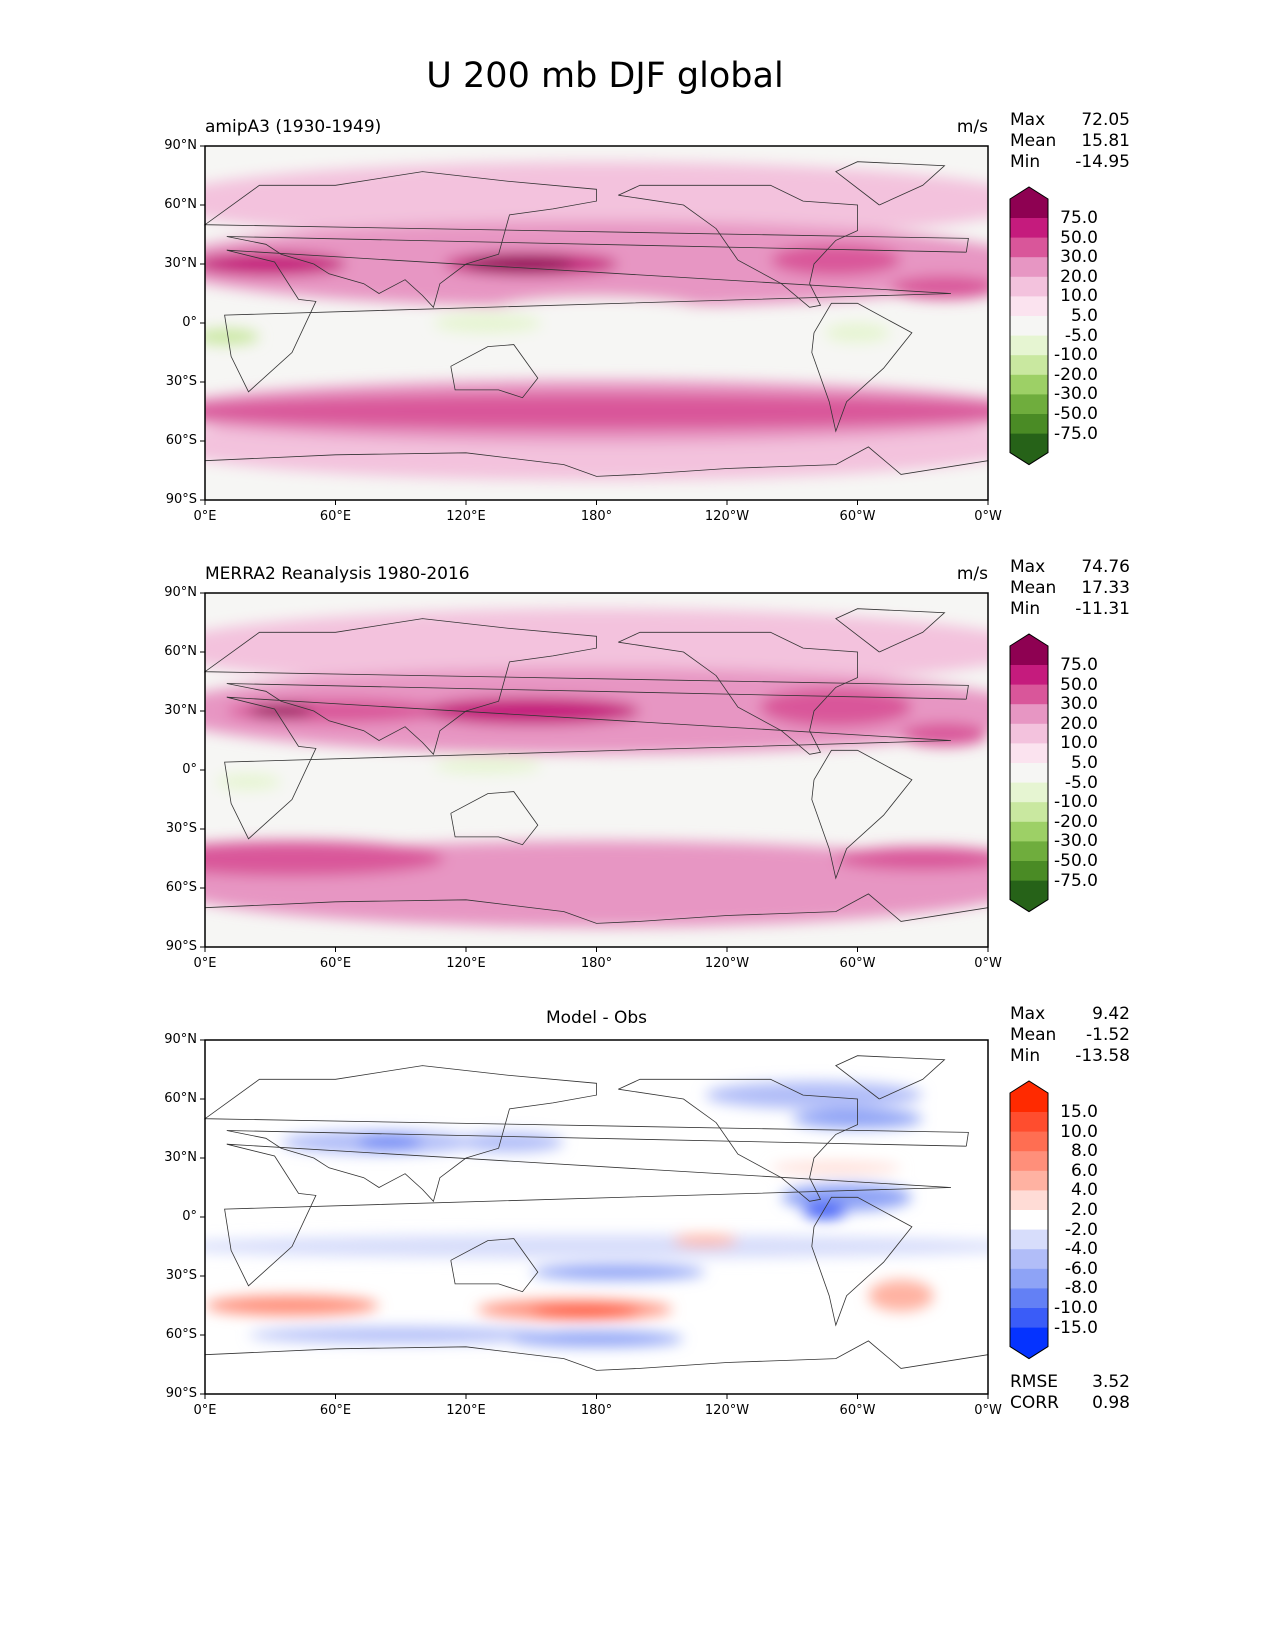 Image resolution: width=1275 pixels, height=1650 pixels. I want to click on colorbar-tick-label: 75.0, so click(1079, 665).